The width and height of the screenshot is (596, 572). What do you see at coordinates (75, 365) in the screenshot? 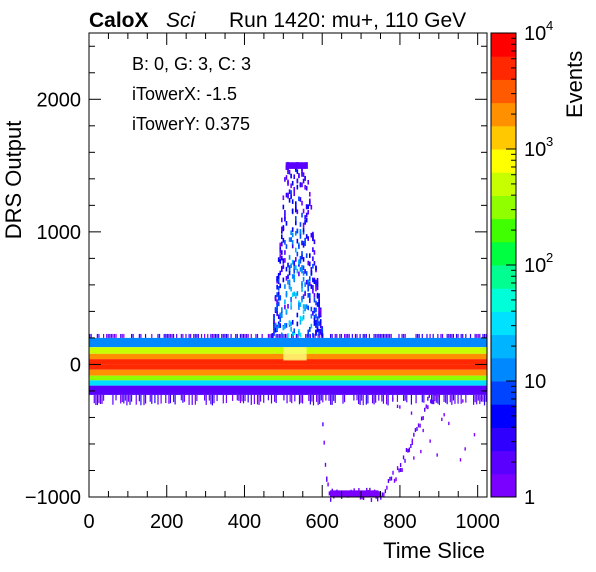
I see `y-tick-label: 0` at bounding box center [75, 365].